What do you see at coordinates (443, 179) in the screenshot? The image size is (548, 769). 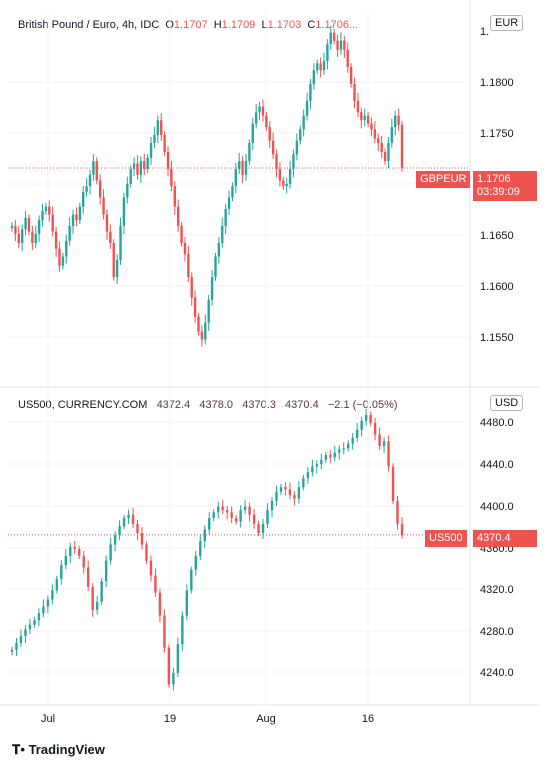 I see `gbpeur-symbol-tag: GBPEUR` at bounding box center [443, 179].